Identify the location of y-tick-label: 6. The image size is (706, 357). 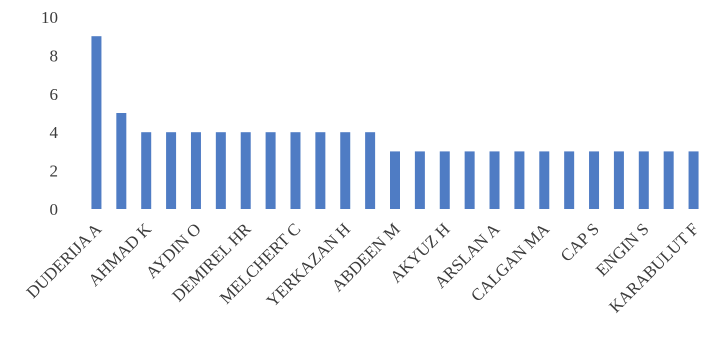
(54, 94).